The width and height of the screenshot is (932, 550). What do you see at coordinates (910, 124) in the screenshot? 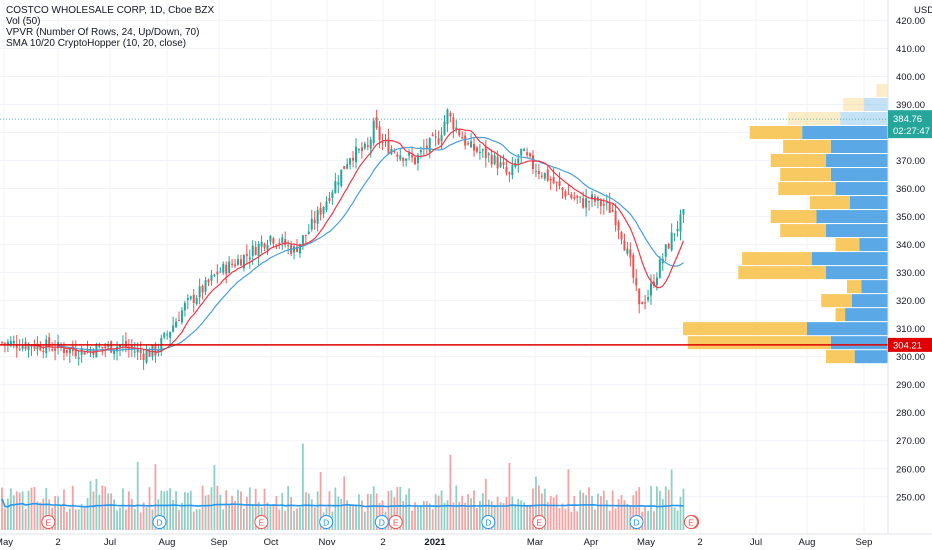
I see `last-price-badge` at bounding box center [910, 124].